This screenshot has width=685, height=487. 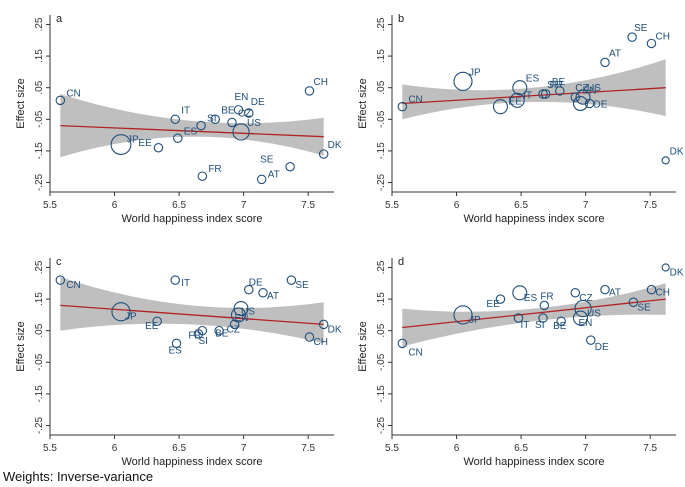 I want to click on y-tick-label: .15, so click(x=381, y=56).